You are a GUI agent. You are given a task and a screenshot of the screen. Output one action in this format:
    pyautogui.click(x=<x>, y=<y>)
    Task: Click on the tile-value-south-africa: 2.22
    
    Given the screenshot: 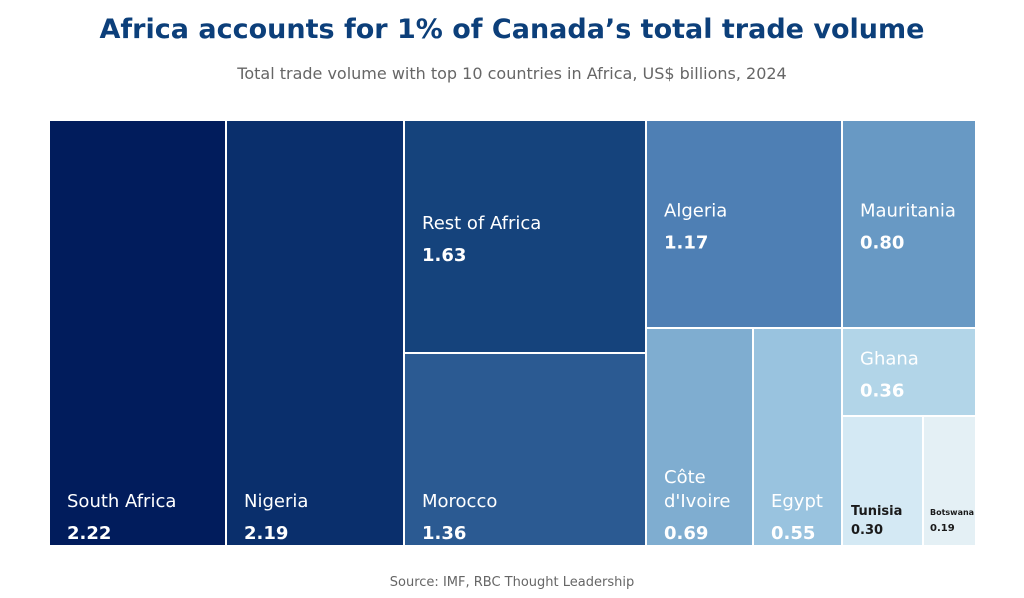 What is the action you would take?
    pyautogui.click(x=89, y=533)
    